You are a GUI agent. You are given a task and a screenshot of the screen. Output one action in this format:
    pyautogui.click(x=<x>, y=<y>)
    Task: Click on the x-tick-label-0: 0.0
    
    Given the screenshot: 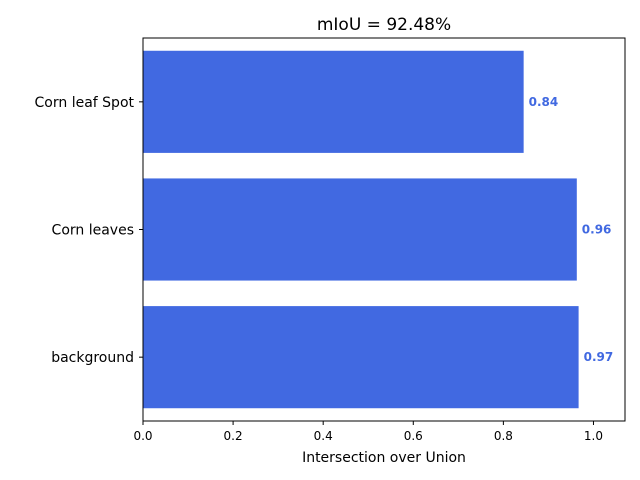 What is the action you would take?
    pyautogui.click(x=142, y=436)
    